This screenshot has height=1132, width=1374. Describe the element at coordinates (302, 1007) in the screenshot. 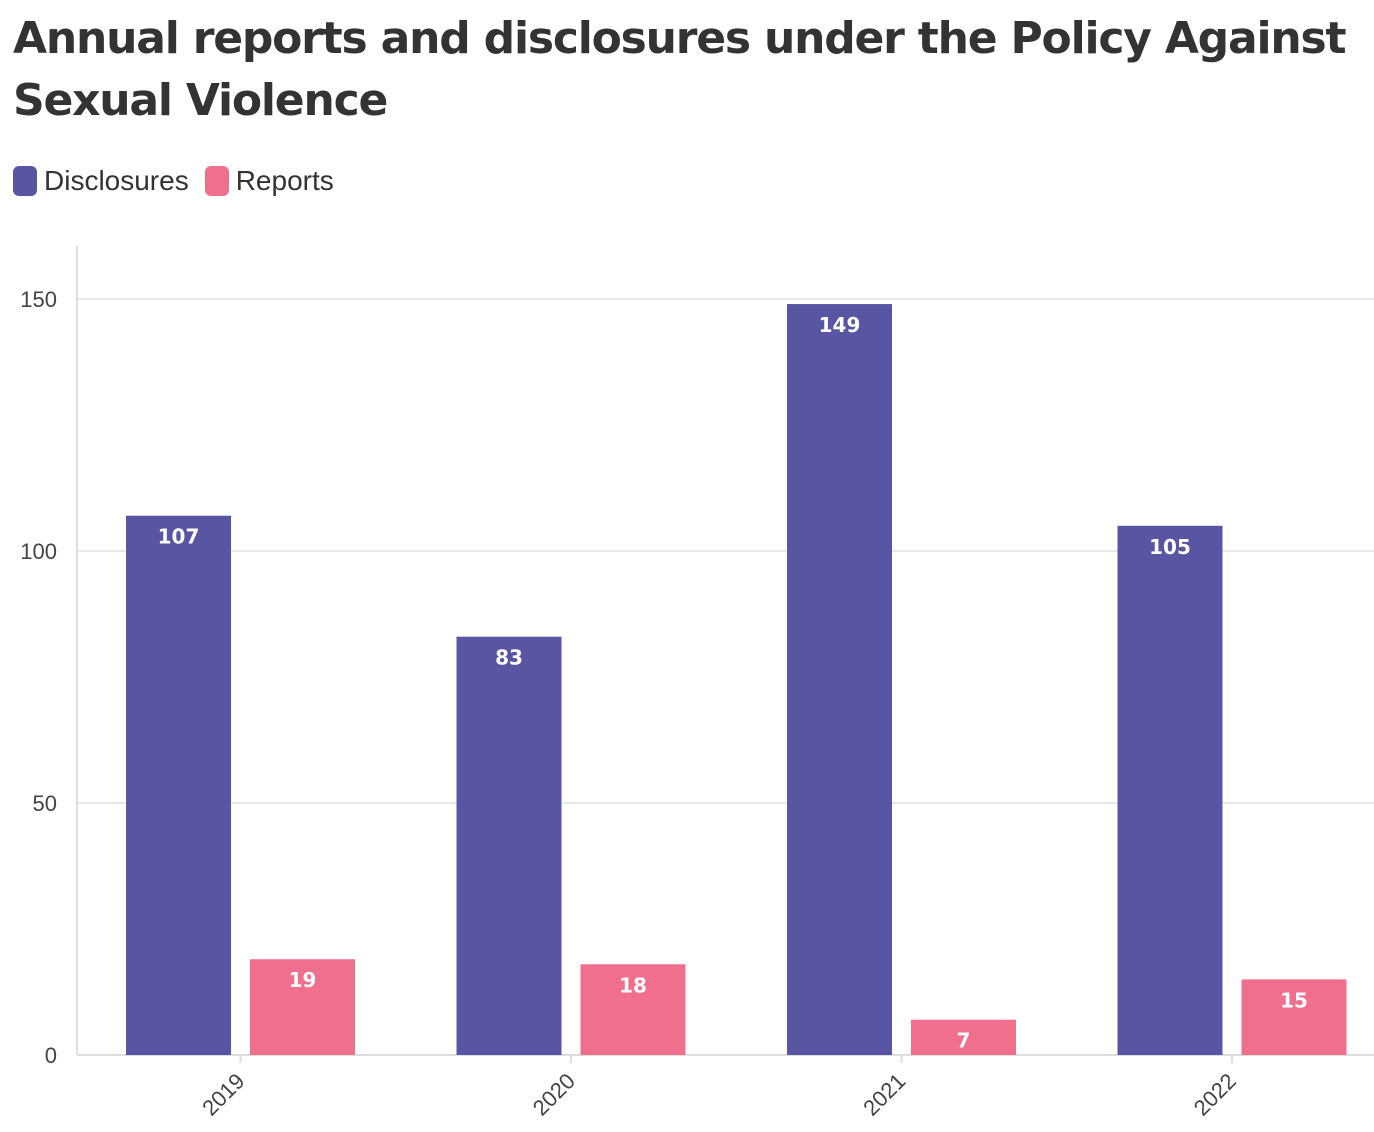

I see `bar-reports-2019` at that location.